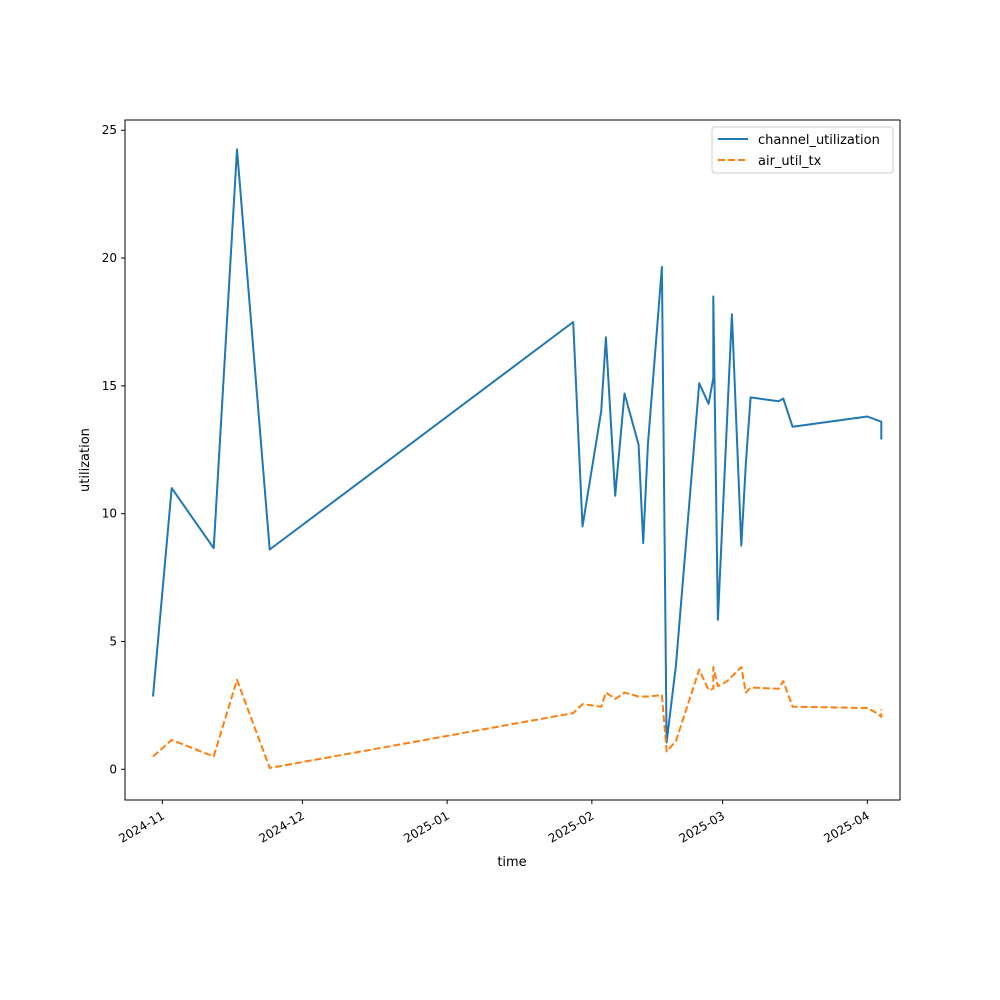 Image resolution: width=1000 pixels, height=1000 pixels. I want to click on legend-box, so click(802, 150).